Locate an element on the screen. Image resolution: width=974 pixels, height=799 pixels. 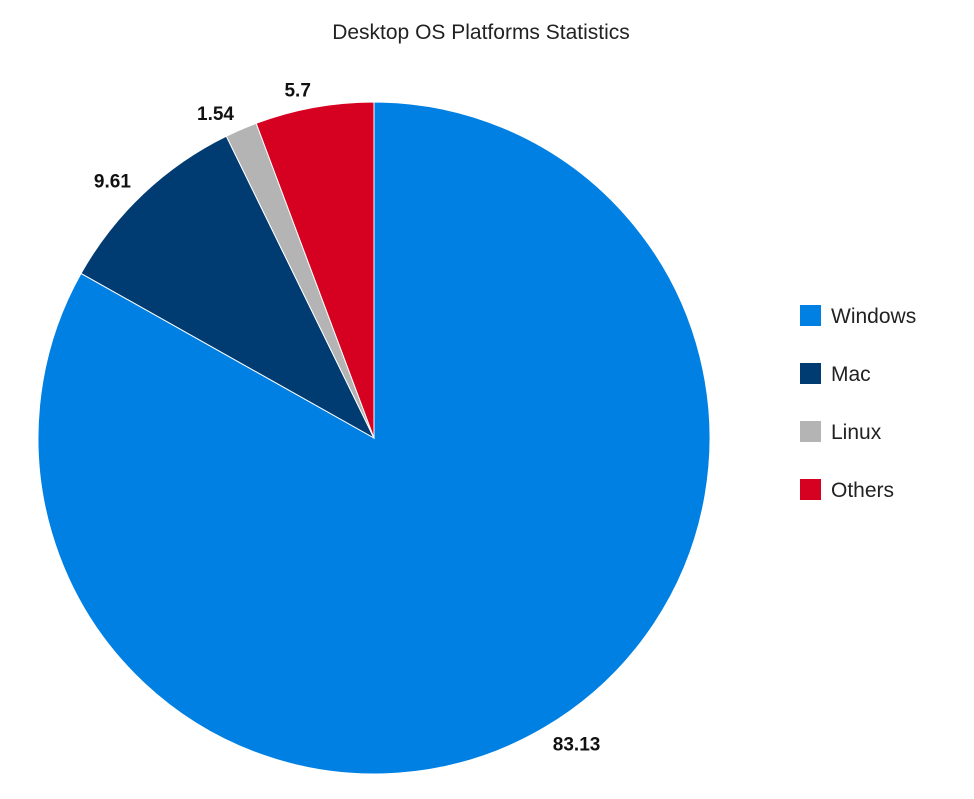
legend-swatch-linux is located at coordinates (810, 431).